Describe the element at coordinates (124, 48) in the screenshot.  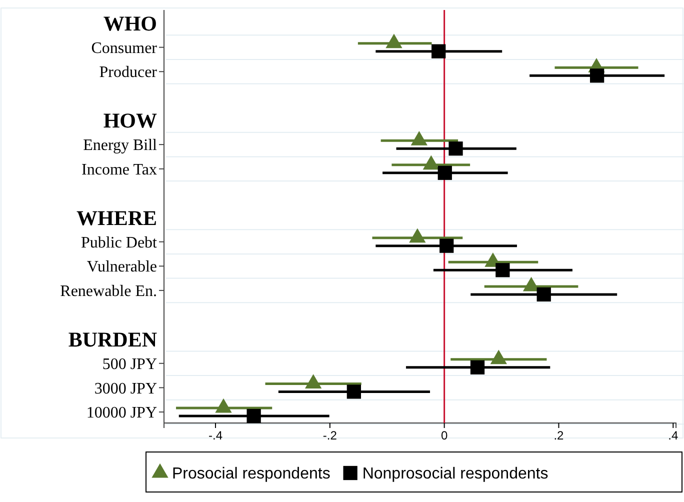
I see `y-tick-label: Consumer` at that location.